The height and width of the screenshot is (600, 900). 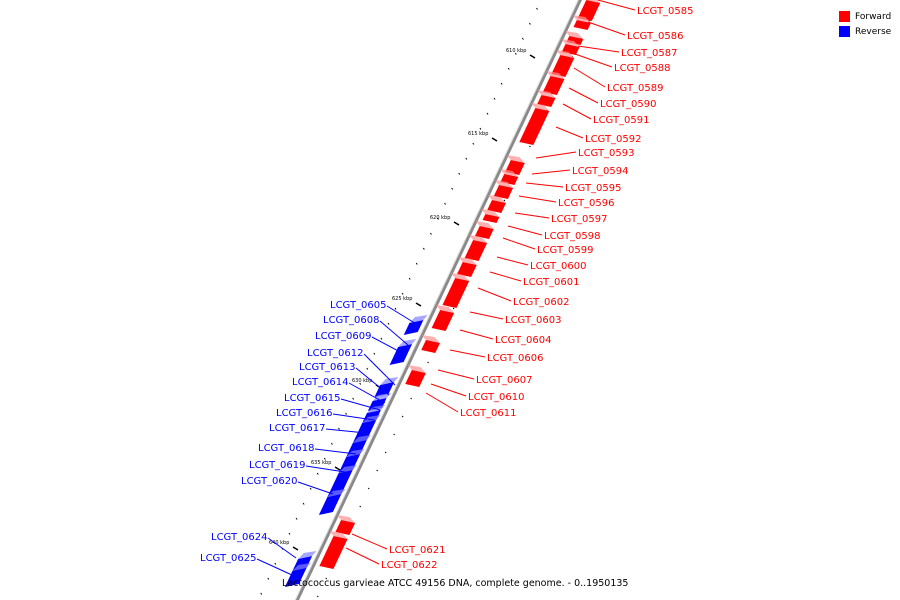 What do you see at coordinates (649, 53) in the screenshot?
I see `forward-gene-label: LCGT_0587` at bounding box center [649, 53].